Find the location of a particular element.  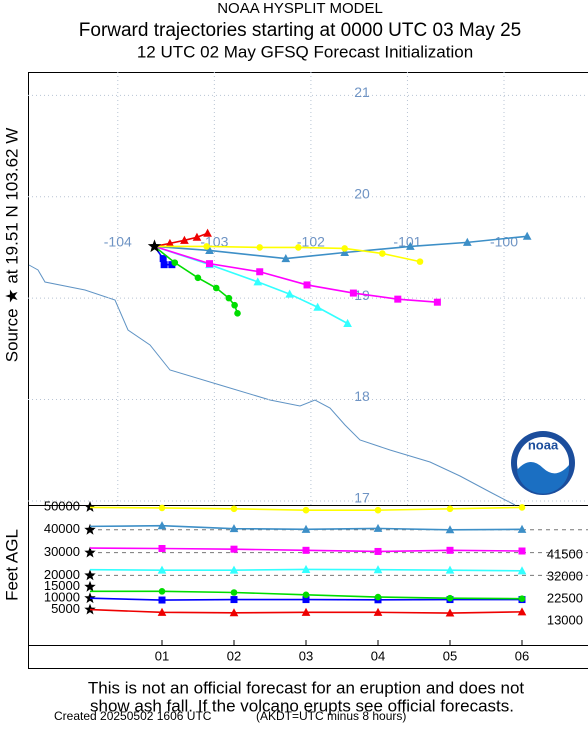

height-label: 32000 is located at coordinates (565, 575).